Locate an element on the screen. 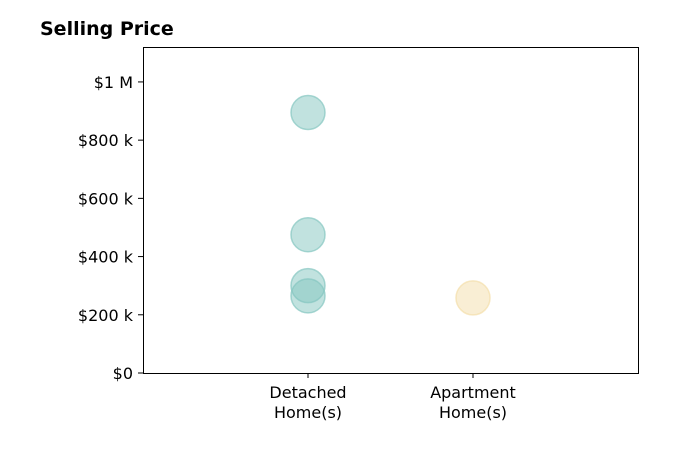  x-axis: Detached Home(s) Apartment Home(s) is located at coordinates (392, 397).